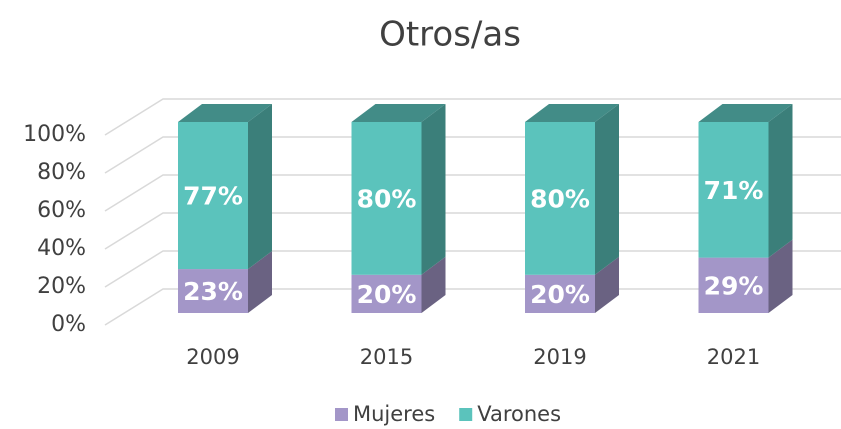 This screenshot has height=429, width=841. What do you see at coordinates (386, 357) in the screenshot?
I see `x-tick-label: 2015` at bounding box center [386, 357].